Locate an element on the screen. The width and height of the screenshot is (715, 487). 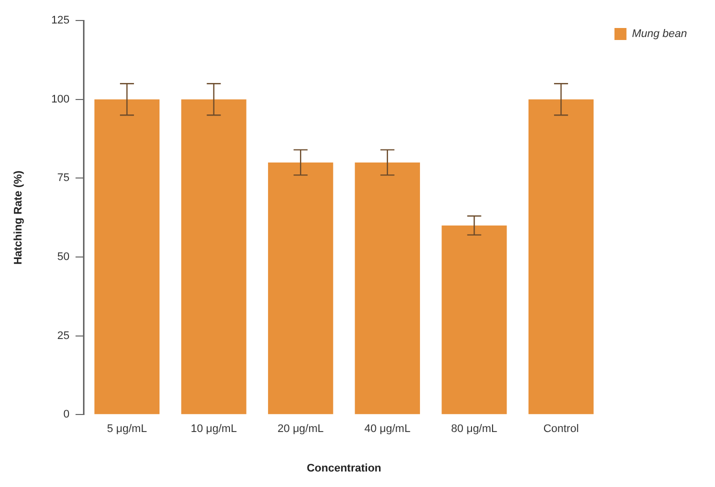
y-tick-label: 100 is located at coordinates (60, 99).